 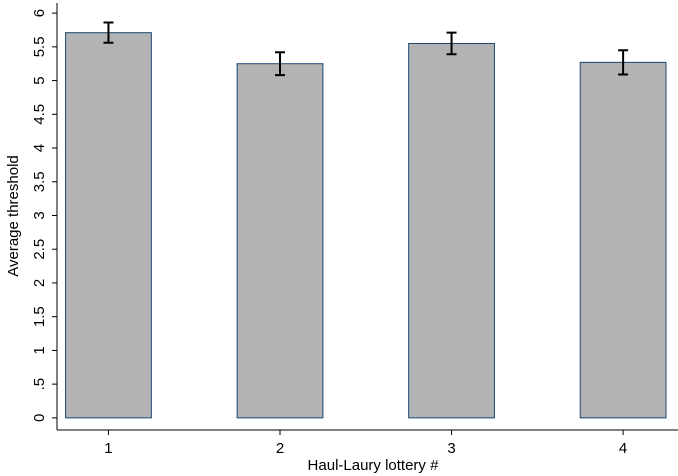 I want to click on y-tick-label: 4, so click(x=39, y=148).